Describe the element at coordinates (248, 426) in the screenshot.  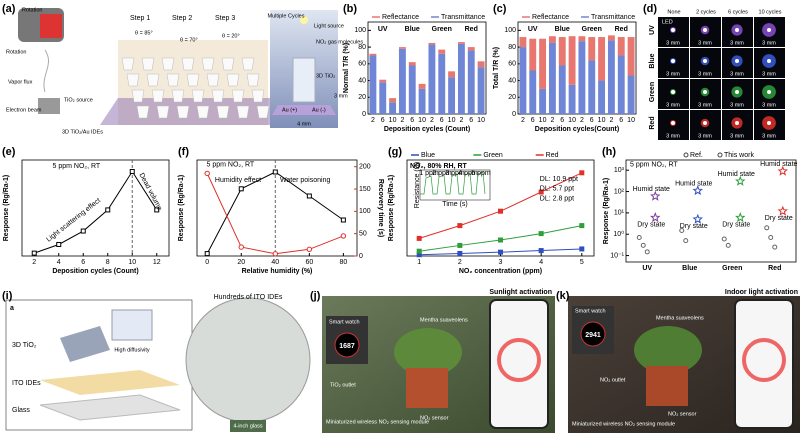
I see `wafer-label-bg` at that location.